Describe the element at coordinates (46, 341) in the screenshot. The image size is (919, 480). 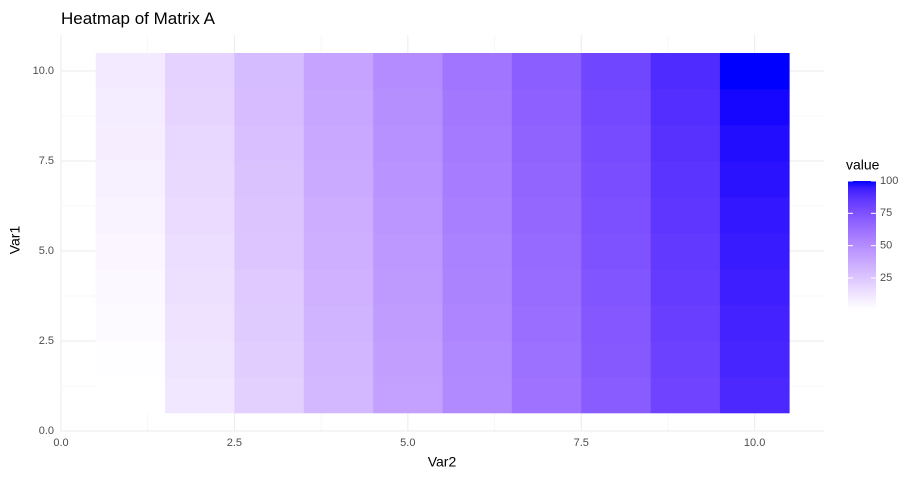
I see `y-tick-label: 2.5` at that location.